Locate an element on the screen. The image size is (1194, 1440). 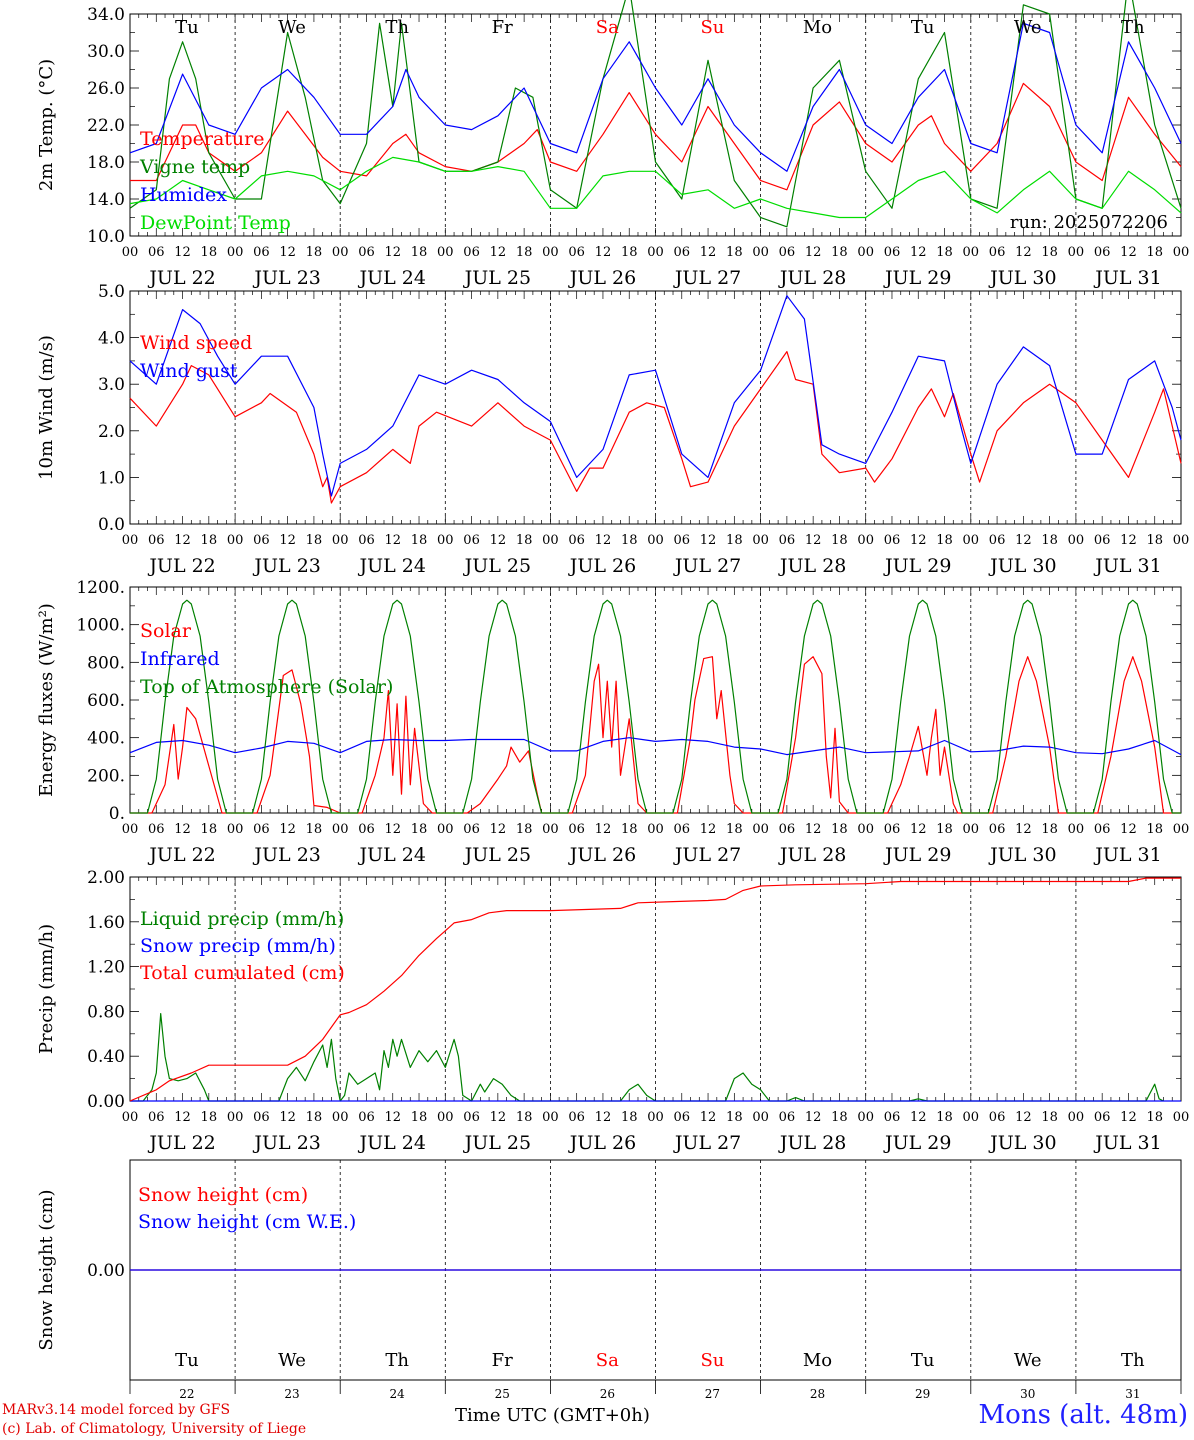
y-tick-label: 0. is located at coordinates (117, 814).